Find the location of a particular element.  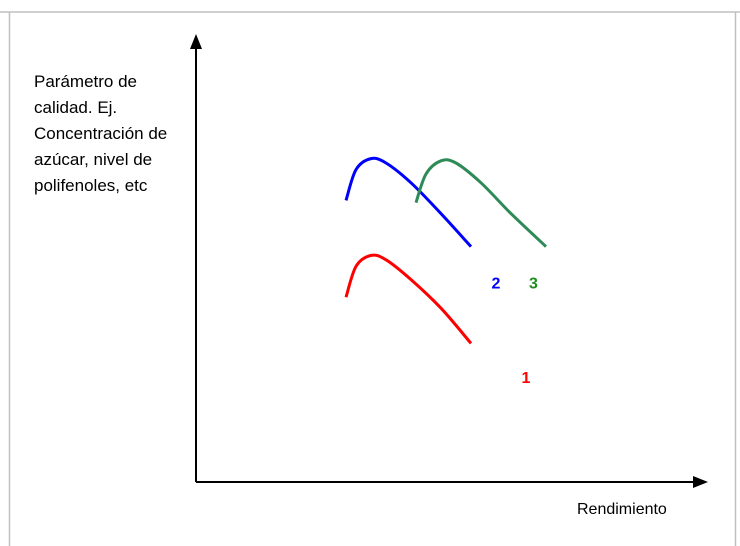

series-label-layer: 1 2 3 is located at coordinates (515, 331).